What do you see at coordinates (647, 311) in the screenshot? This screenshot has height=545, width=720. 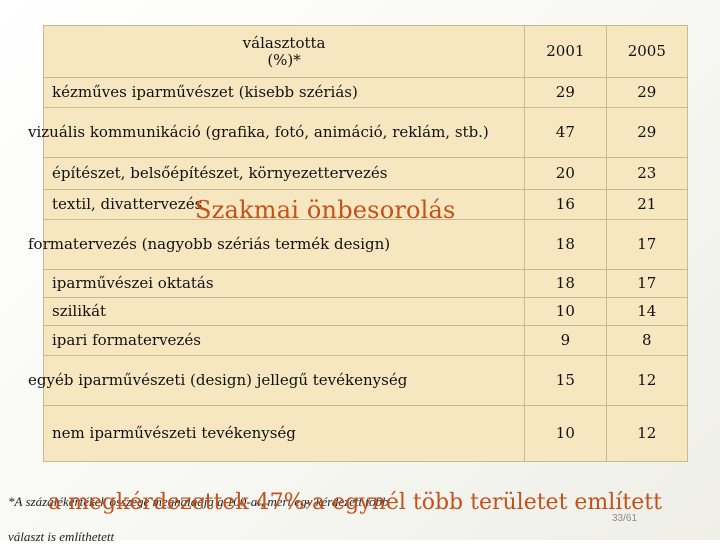 I see `row-value-2005: 14` at bounding box center [647, 311].